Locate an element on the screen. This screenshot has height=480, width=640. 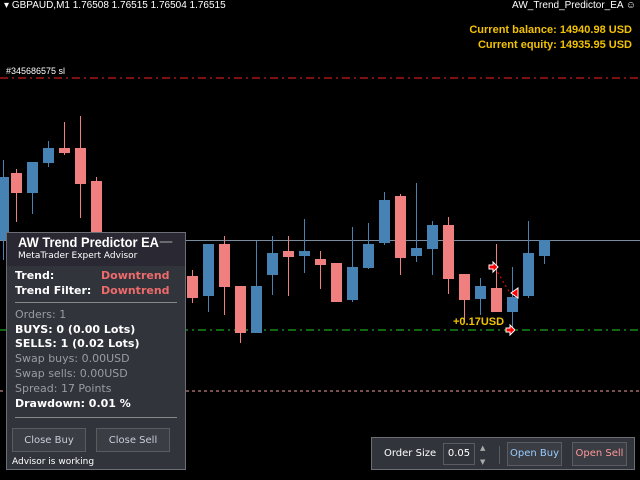
open-buy-button: Open Buy is located at coordinates (534, 454).